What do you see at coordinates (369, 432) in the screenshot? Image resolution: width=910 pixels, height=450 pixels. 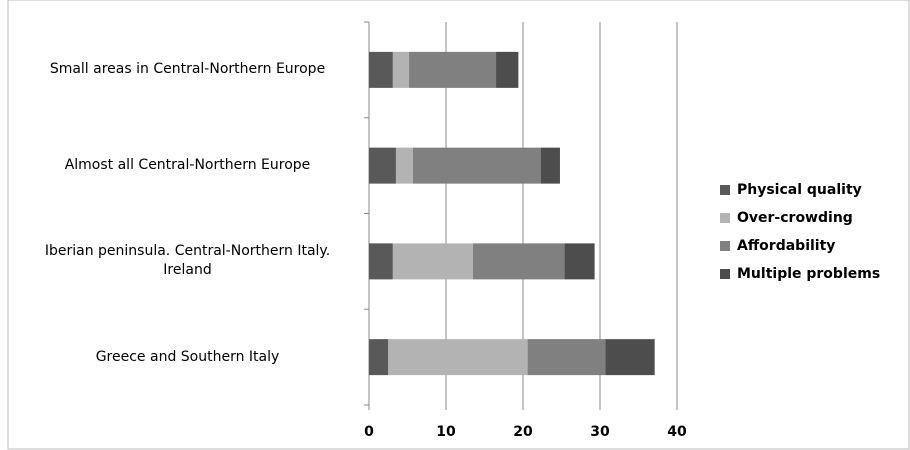 I see `x-tick-label: 0` at bounding box center [369, 432].